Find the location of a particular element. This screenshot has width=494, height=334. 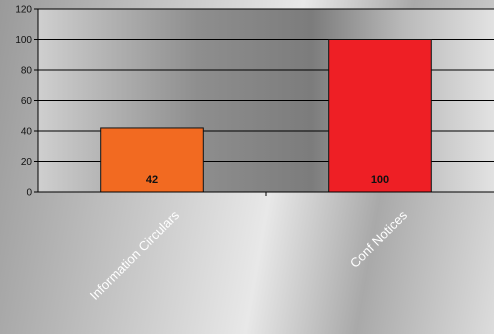

y-tick-label: 20 is located at coordinates (27, 162).